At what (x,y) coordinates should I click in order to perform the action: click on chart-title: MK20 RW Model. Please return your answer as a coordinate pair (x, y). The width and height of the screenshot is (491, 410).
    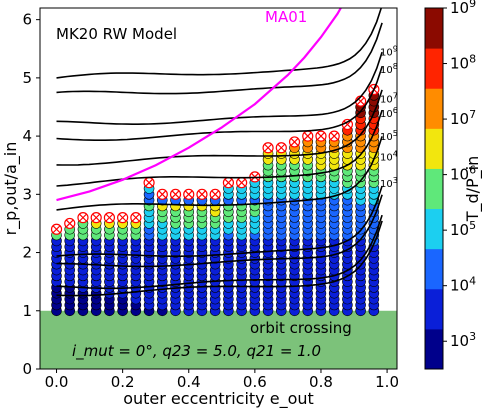
    Looking at the image, I should click on (116, 34).